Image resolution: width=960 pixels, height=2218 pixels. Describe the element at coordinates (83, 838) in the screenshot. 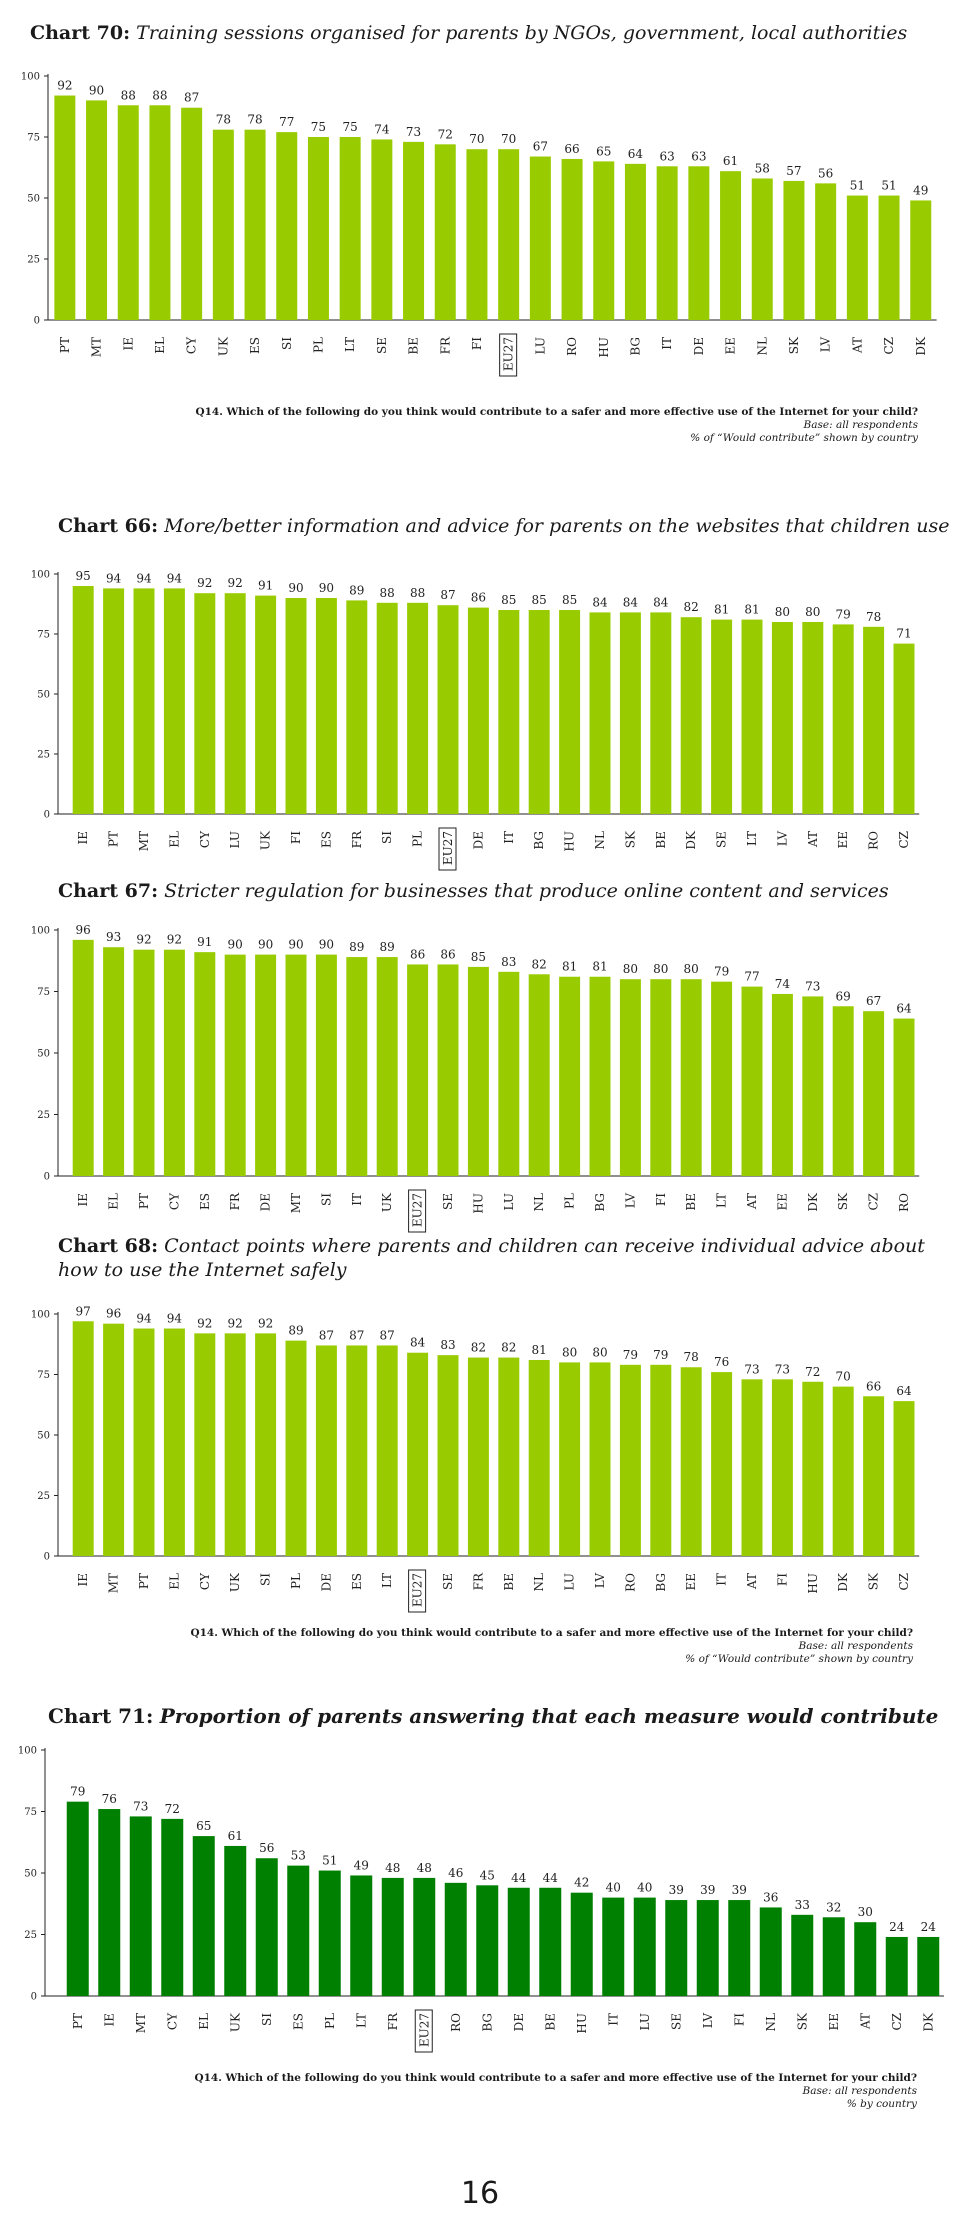

I see `x-tick-label: IE` at that location.